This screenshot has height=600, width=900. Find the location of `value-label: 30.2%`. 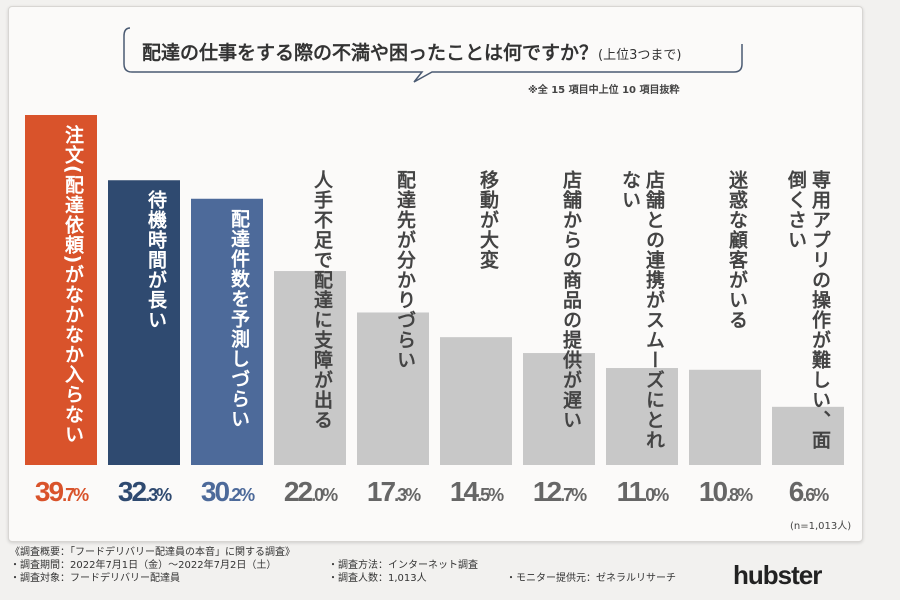

value-label: 30.2% is located at coordinates (227, 491).